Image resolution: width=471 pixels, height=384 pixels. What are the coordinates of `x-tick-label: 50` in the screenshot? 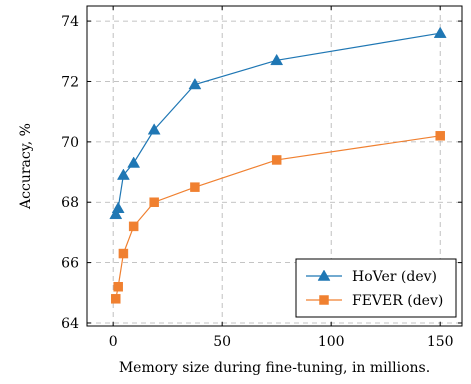 It's located at (222, 342).